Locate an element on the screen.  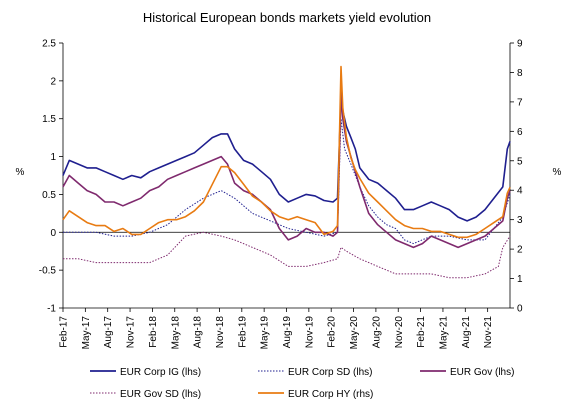
left-tick-label: -1 is located at coordinates (51, 309).